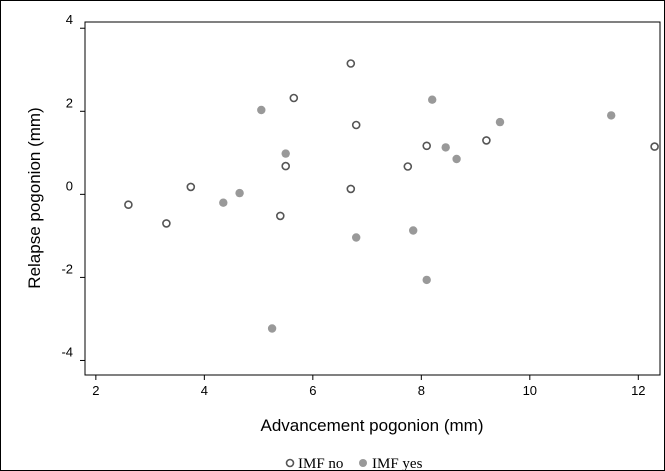 Image resolution: width=665 pixels, height=471 pixels. I want to click on x-tick-label: 6, so click(312, 390).